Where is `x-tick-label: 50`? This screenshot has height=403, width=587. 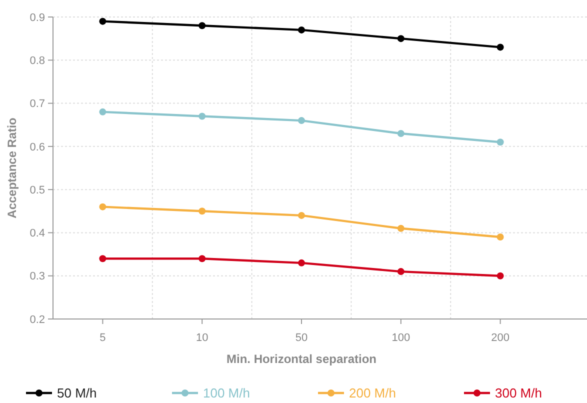
x-tick-label: 50 is located at coordinates (301, 338).